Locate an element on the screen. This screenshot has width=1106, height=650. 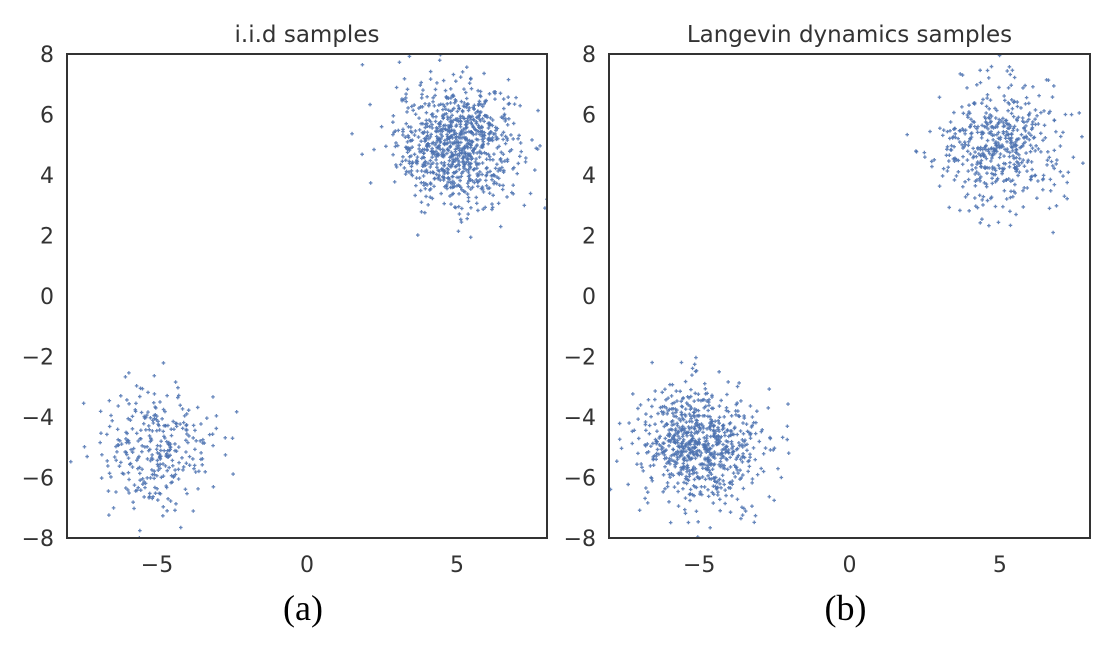
y-tick-label: −4 is located at coordinates (38, 418).